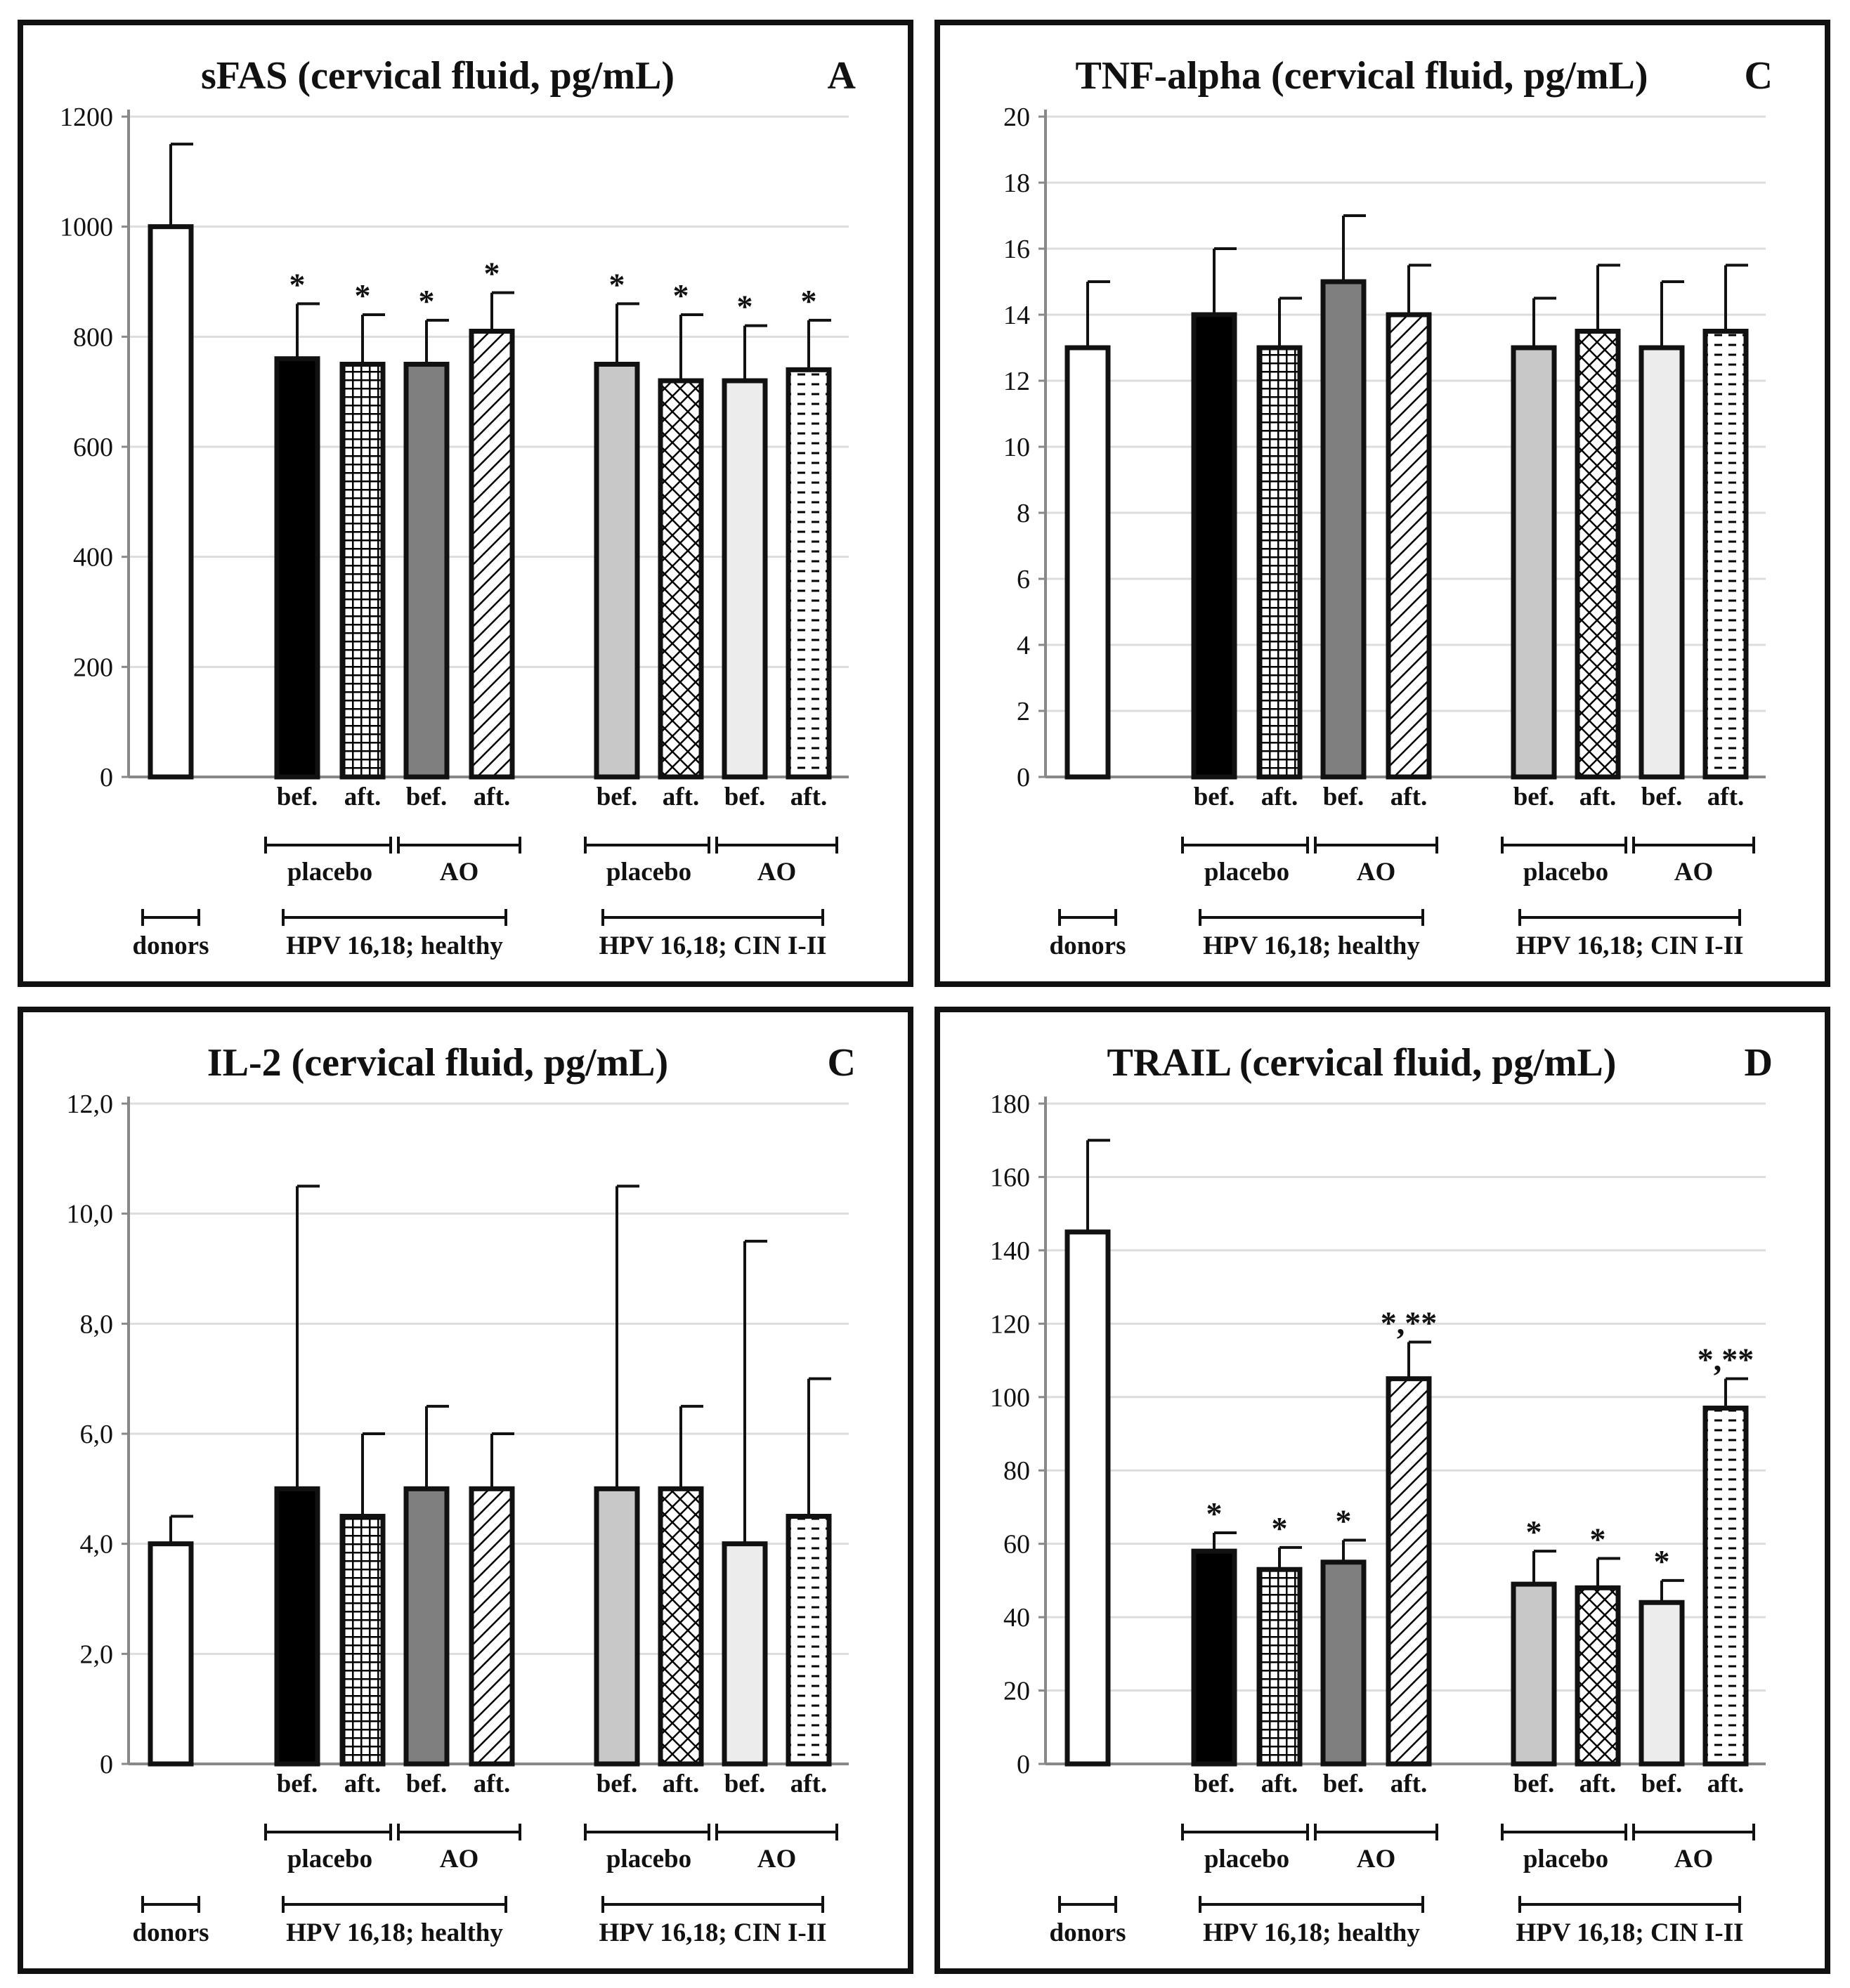 This screenshot has height=1988, width=1850. What do you see at coordinates (1088, 1932) in the screenshot?
I see `group-label-donors: donors` at bounding box center [1088, 1932].